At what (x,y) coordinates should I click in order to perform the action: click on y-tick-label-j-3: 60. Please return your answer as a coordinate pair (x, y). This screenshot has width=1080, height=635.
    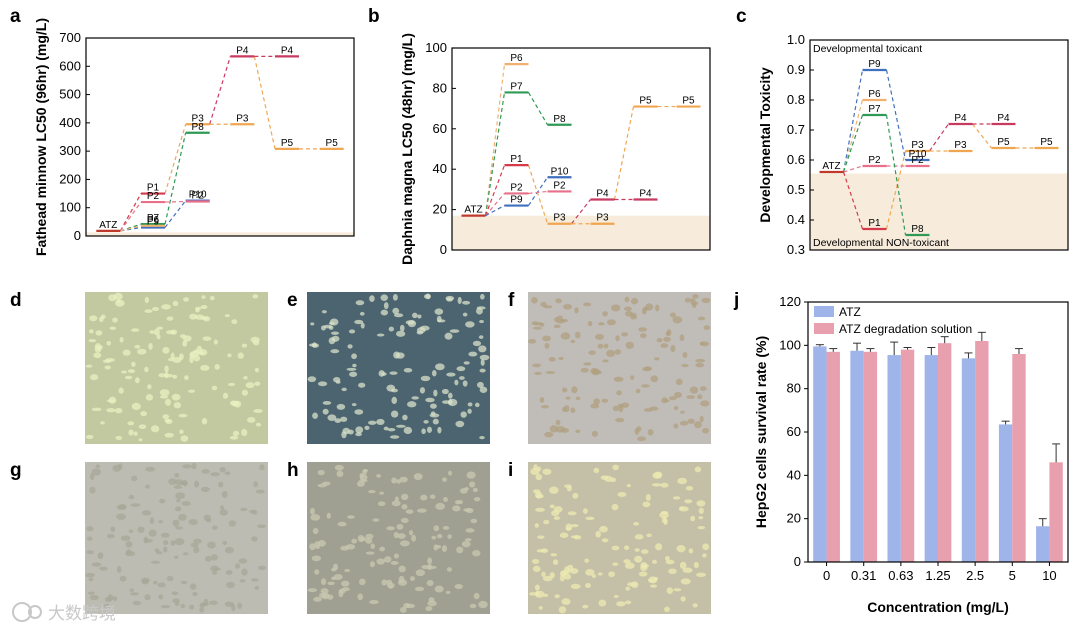
    Looking at the image, I should click on (794, 431).